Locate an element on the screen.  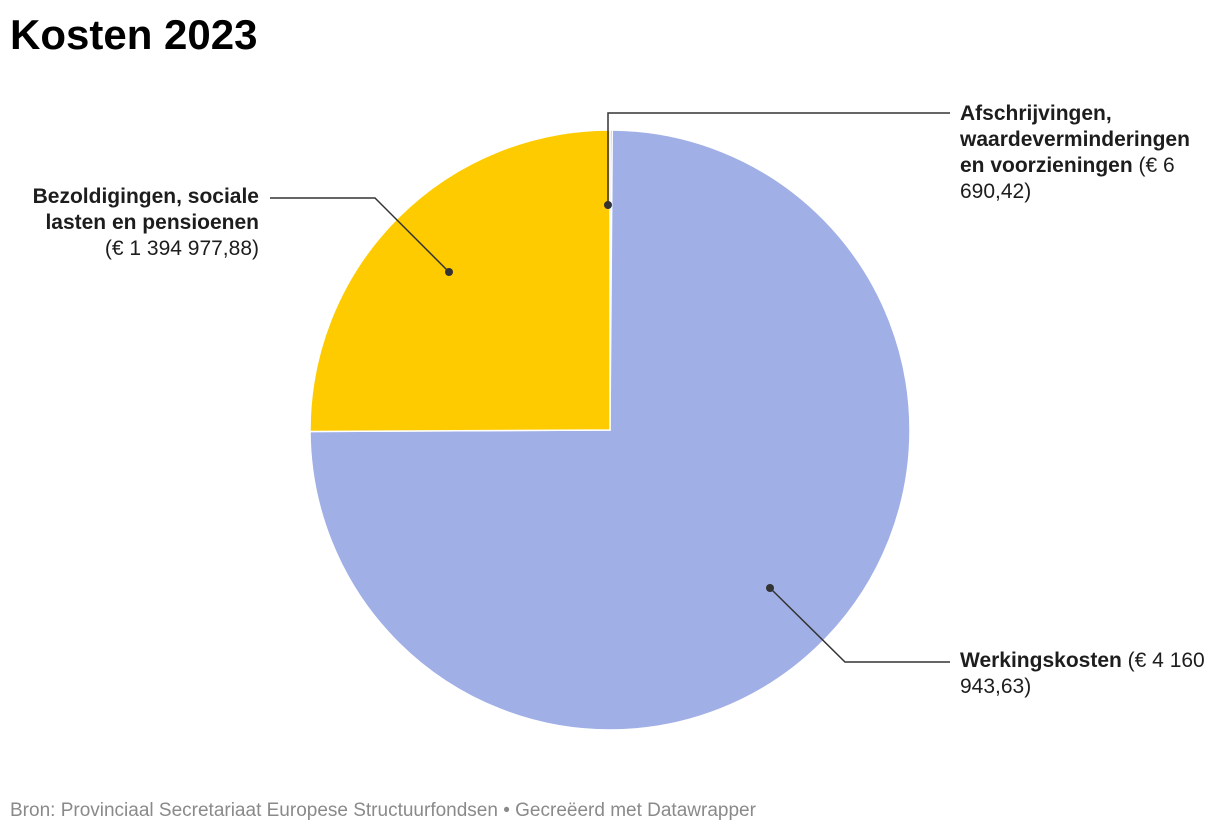
slice-label-werkingskosten: Werkingskosten (€ 4 160 943,63) is located at coordinates (1087, 674).